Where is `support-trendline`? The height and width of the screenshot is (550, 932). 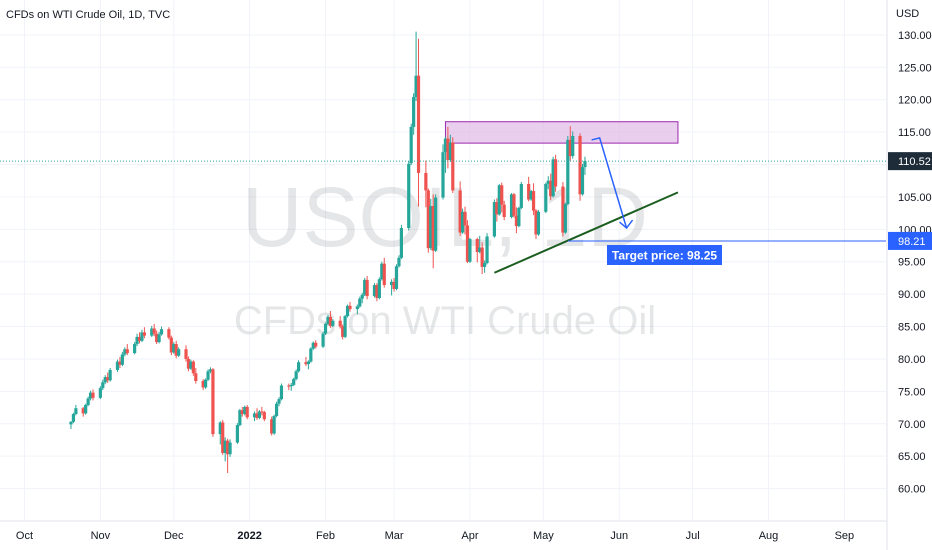 support-trendline is located at coordinates (586, 232).